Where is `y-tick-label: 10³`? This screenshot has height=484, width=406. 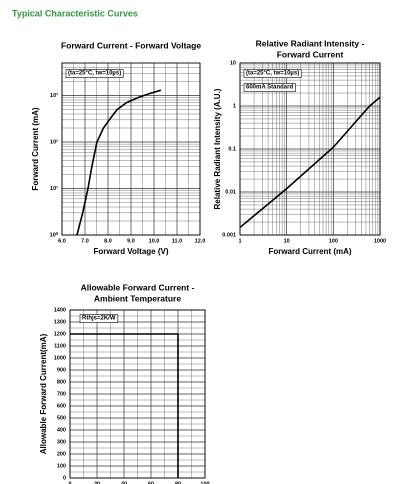
y-tick-label: 10³ is located at coordinates (54, 95).